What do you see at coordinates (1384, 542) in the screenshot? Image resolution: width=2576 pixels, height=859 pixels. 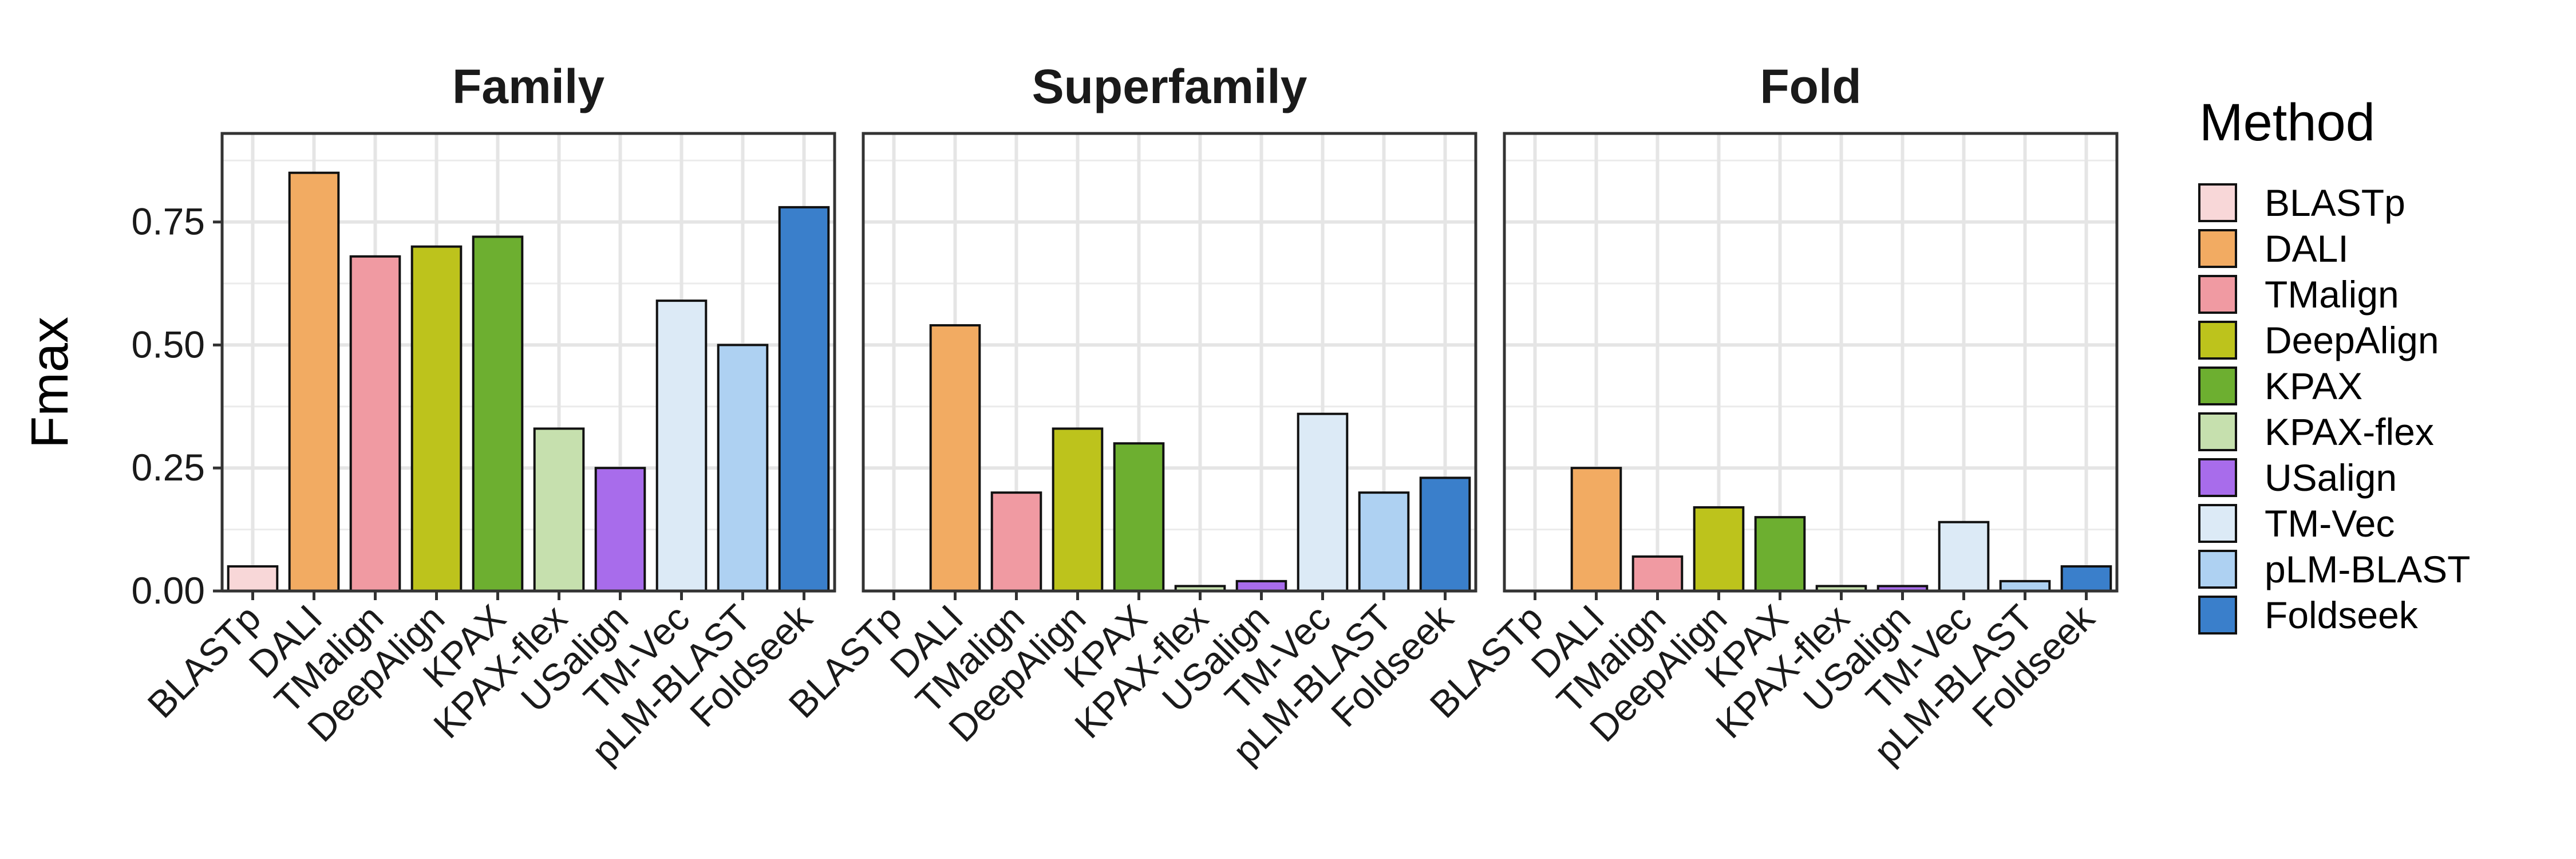 I see `bar-superfamily-plm-blast` at bounding box center [1384, 542].